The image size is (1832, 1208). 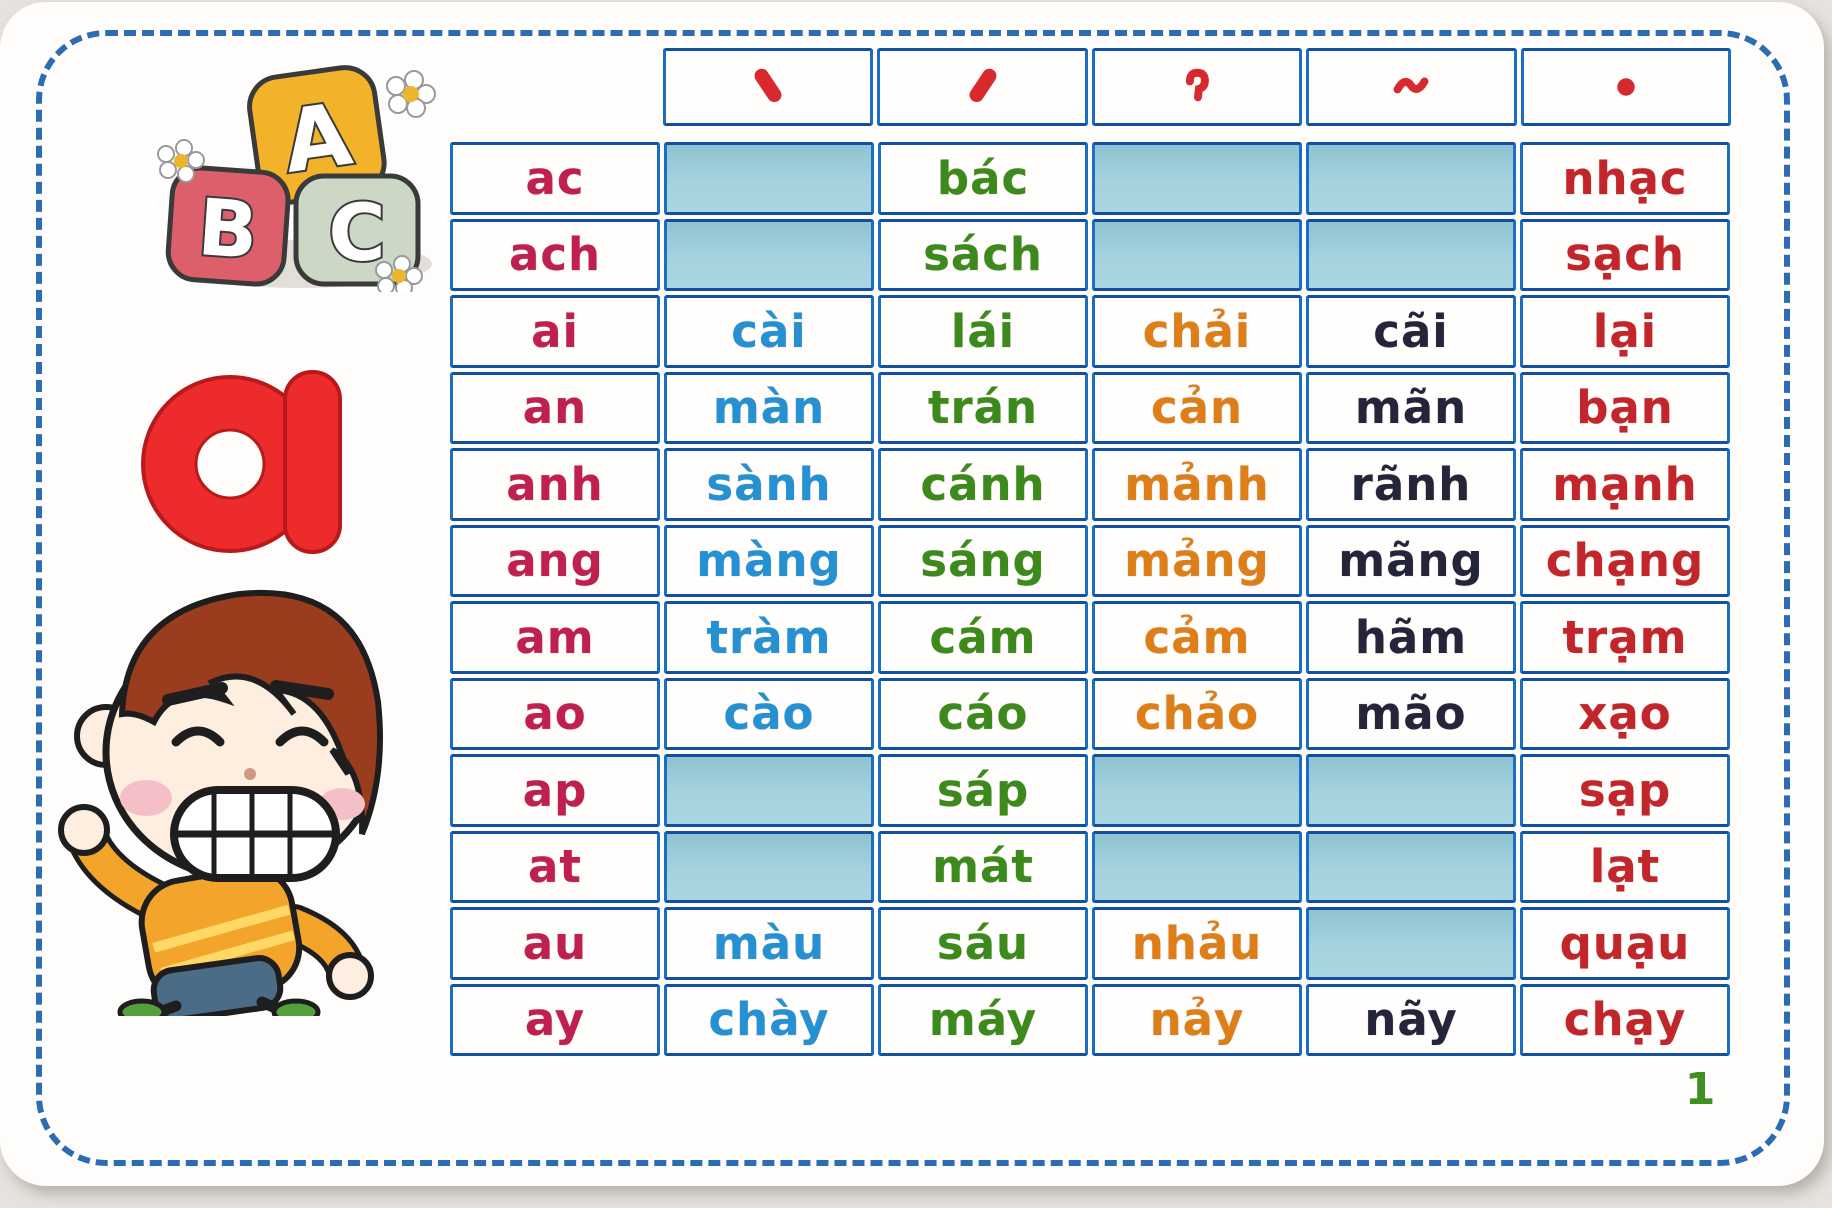 I want to click on syllable-cell: sạch, so click(x=1625, y=254).